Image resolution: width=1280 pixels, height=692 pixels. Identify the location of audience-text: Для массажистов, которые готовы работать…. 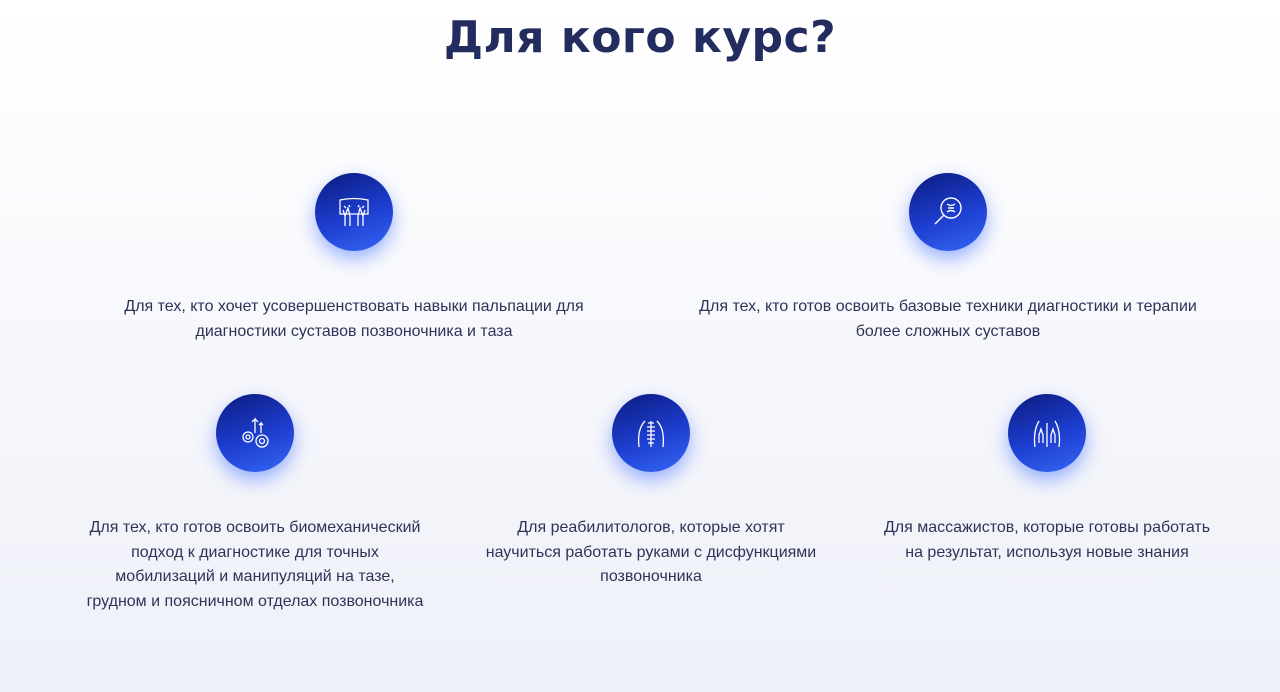
(1047, 540).